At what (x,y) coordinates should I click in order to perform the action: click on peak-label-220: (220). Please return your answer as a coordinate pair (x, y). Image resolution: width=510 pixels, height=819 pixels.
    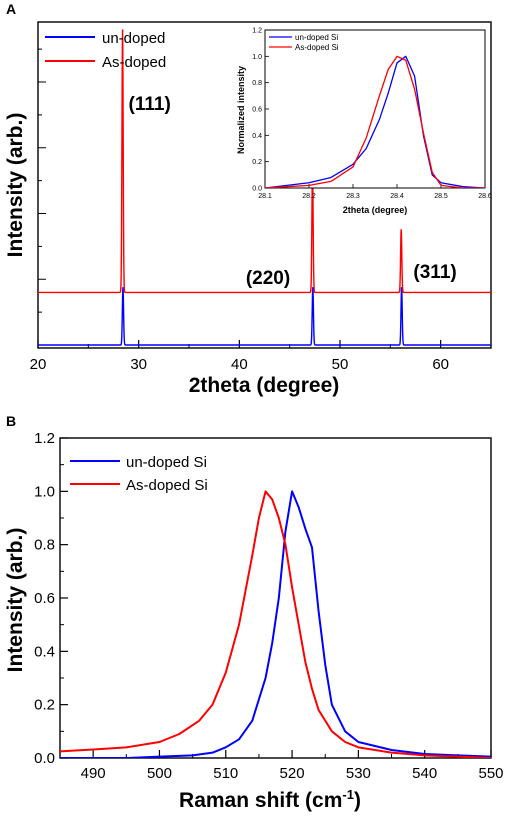
    Looking at the image, I should click on (268, 278).